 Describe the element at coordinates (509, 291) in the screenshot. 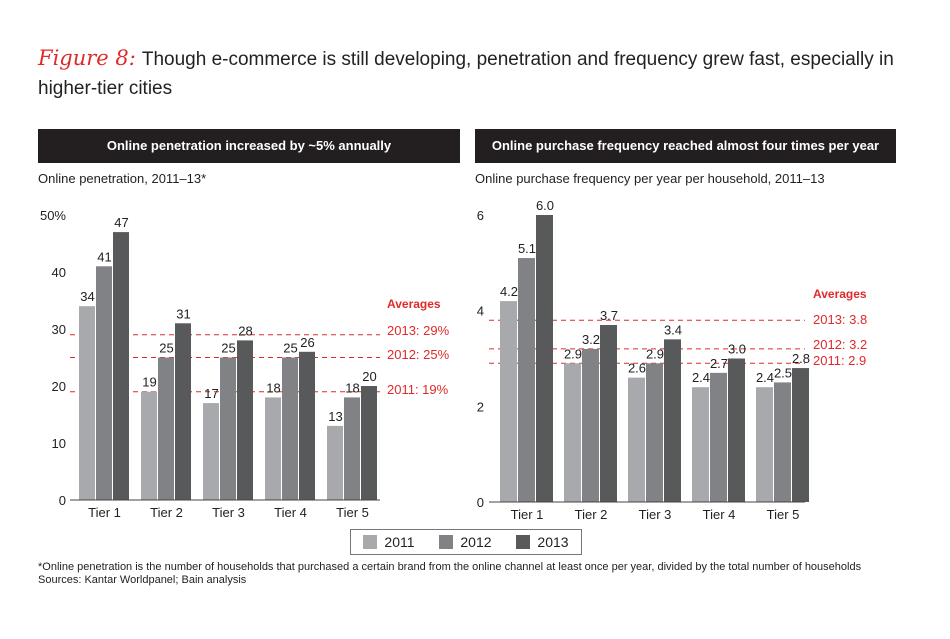

I see `bar-value-label: 4.2` at that location.